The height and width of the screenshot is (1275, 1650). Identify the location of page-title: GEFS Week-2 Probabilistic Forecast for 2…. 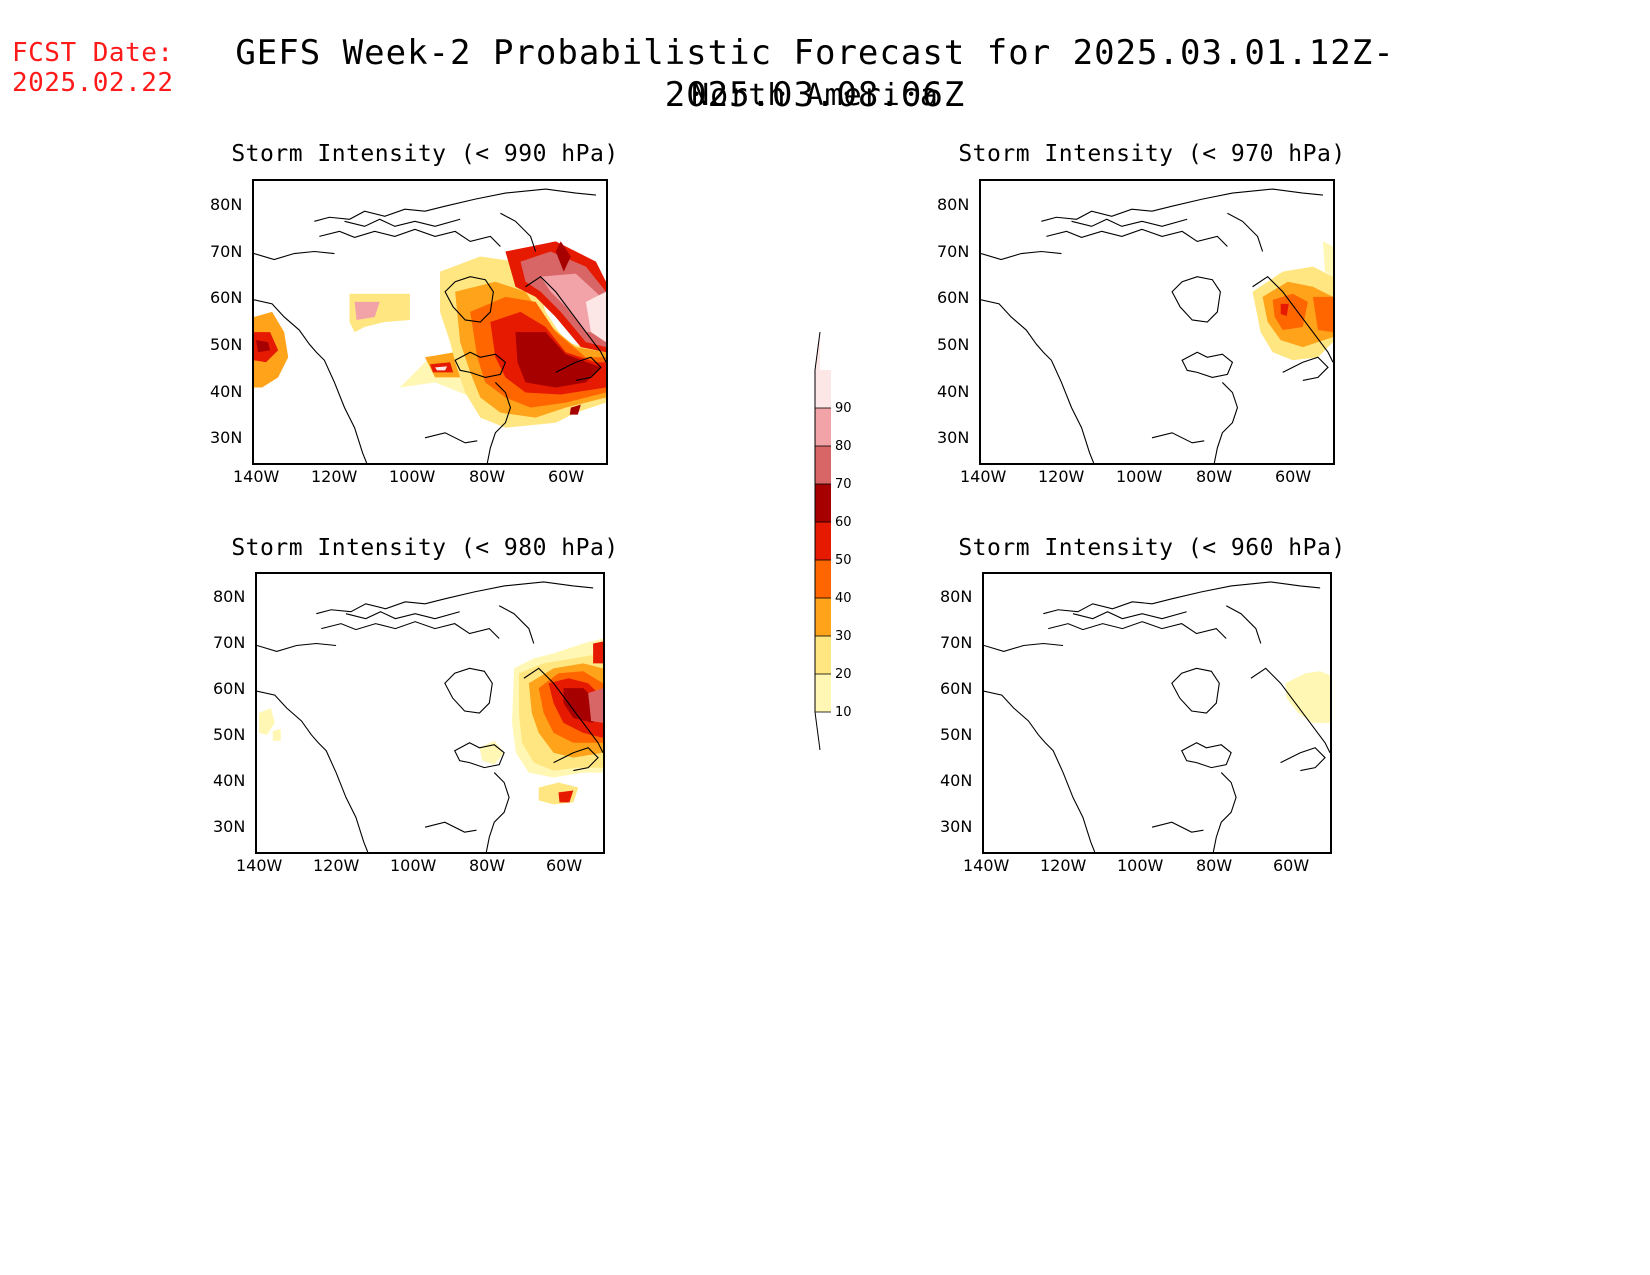
(815, 74).